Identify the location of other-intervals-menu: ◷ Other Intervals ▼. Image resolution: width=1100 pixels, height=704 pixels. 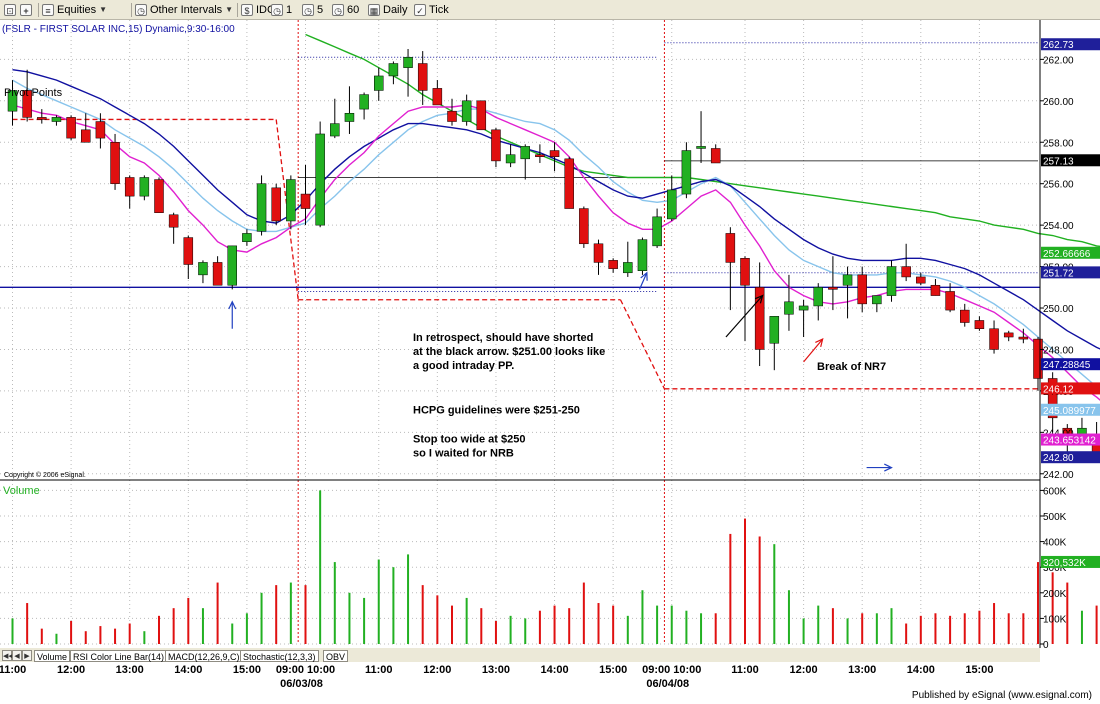
(184, 10).